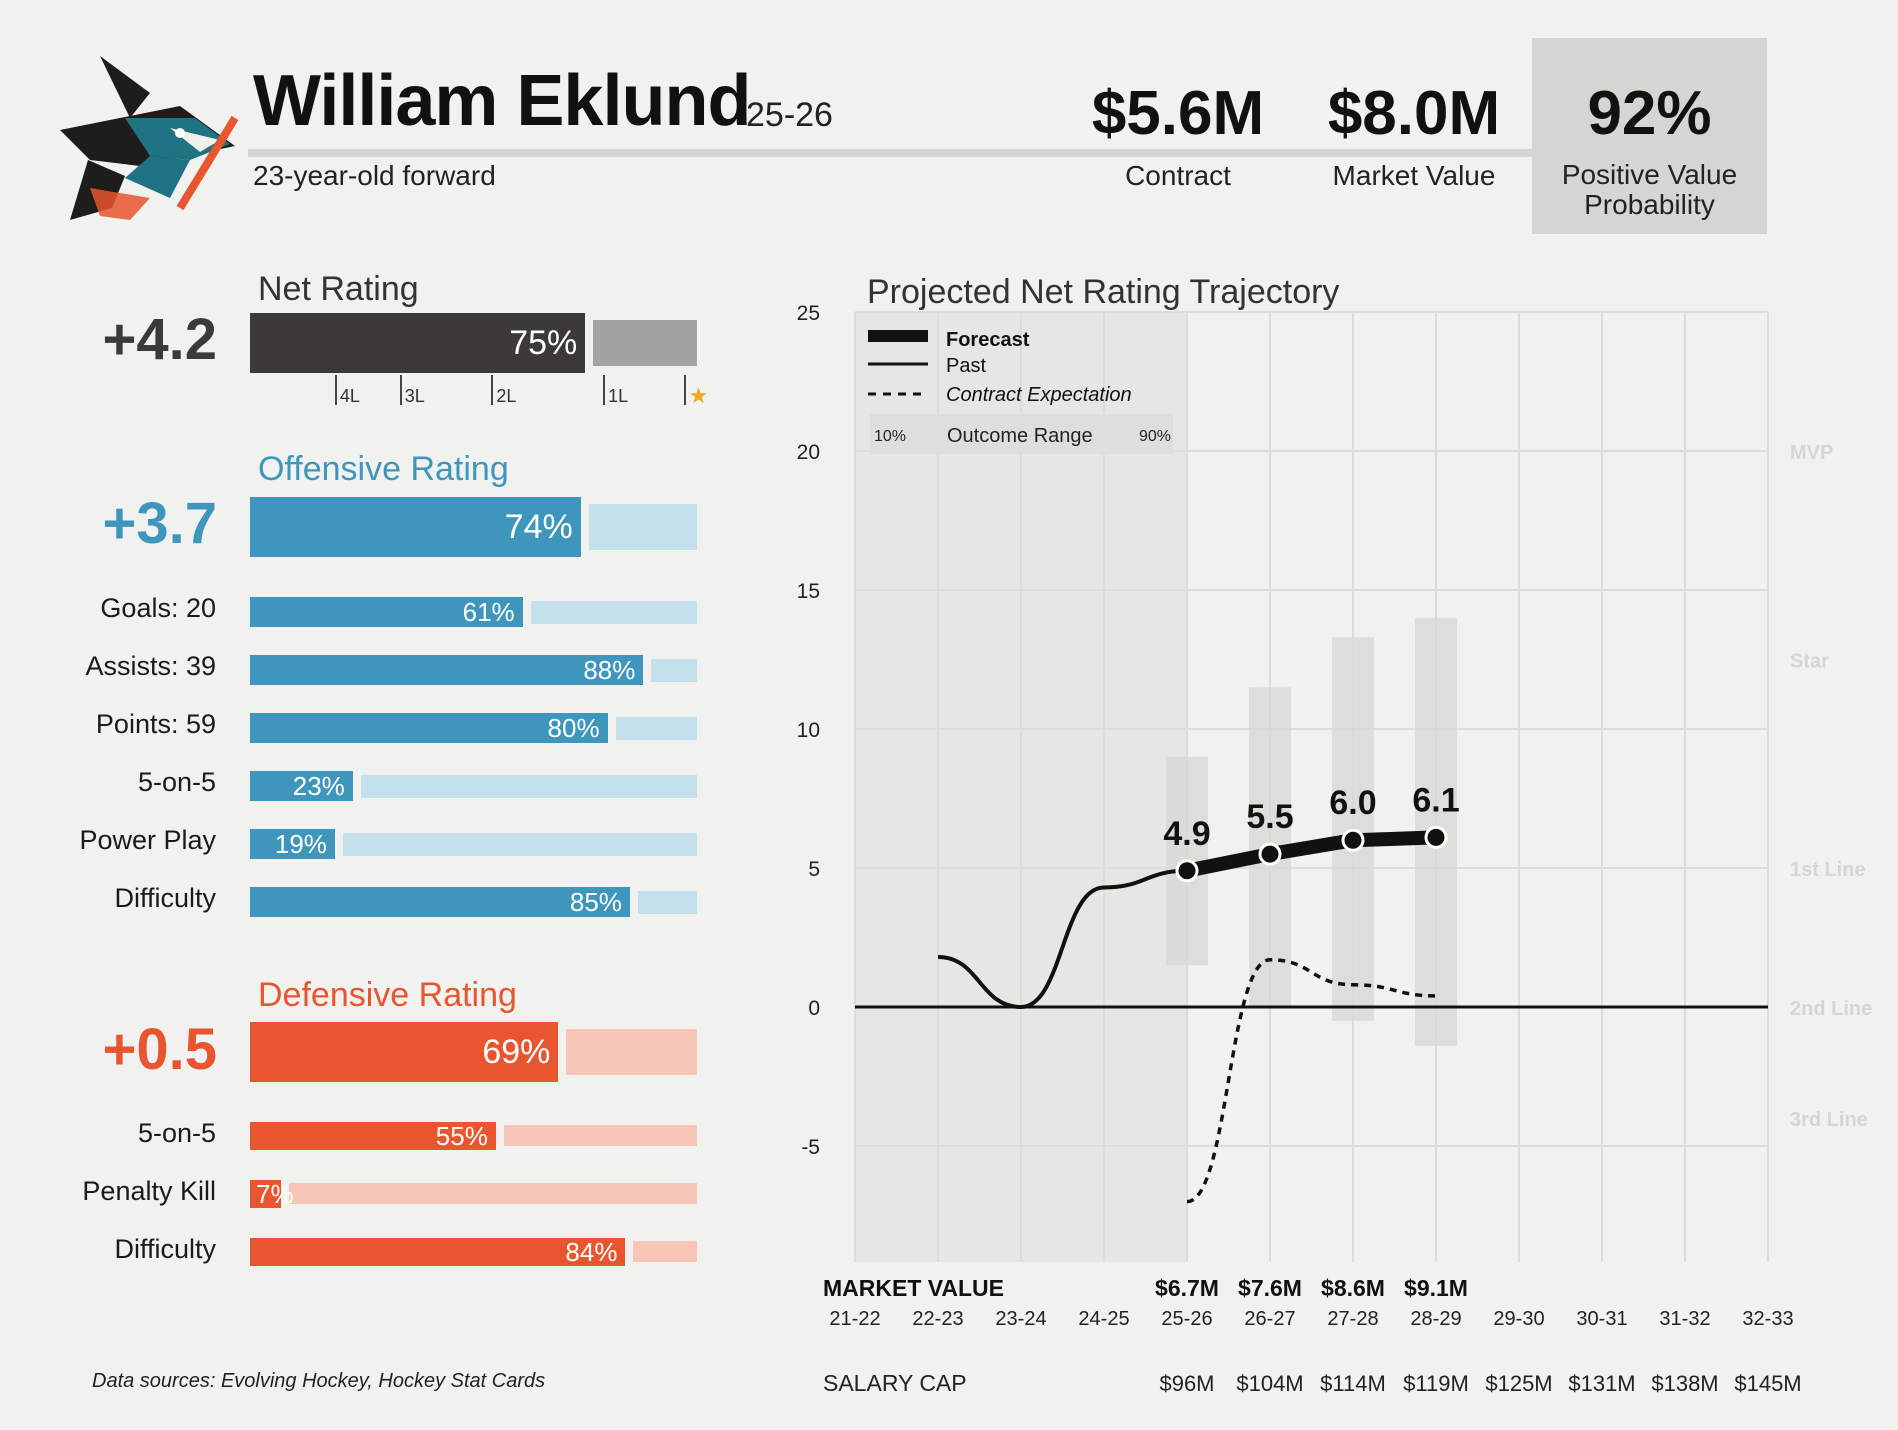 The height and width of the screenshot is (1430, 1898). Describe the element at coordinates (1269, 1383) in the screenshot. I see `salary-cap-amount: $104M` at that location.